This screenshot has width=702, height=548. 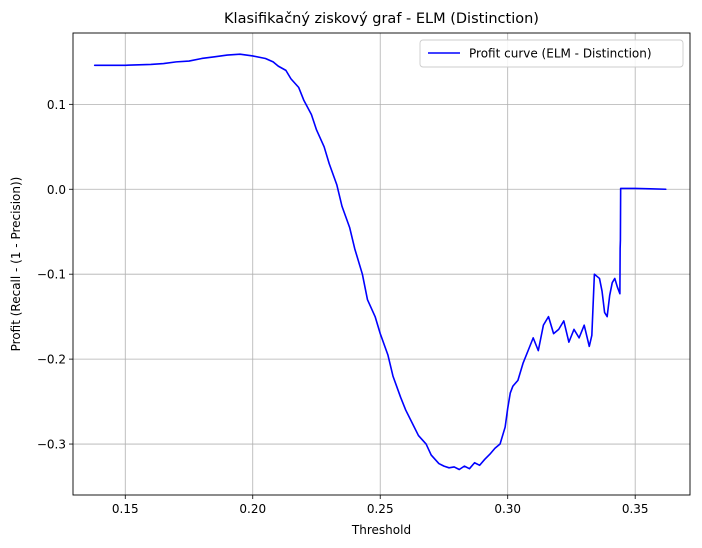 What do you see at coordinates (51, 275) in the screenshot?
I see `y-tick-label: −0.1` at bounding box center [51, 275].